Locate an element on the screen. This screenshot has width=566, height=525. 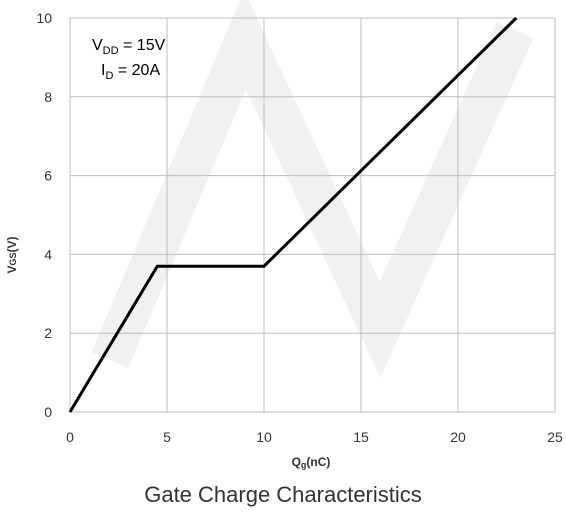
x-axis-label: Qg(nC) is located at coordinates (311, 462).